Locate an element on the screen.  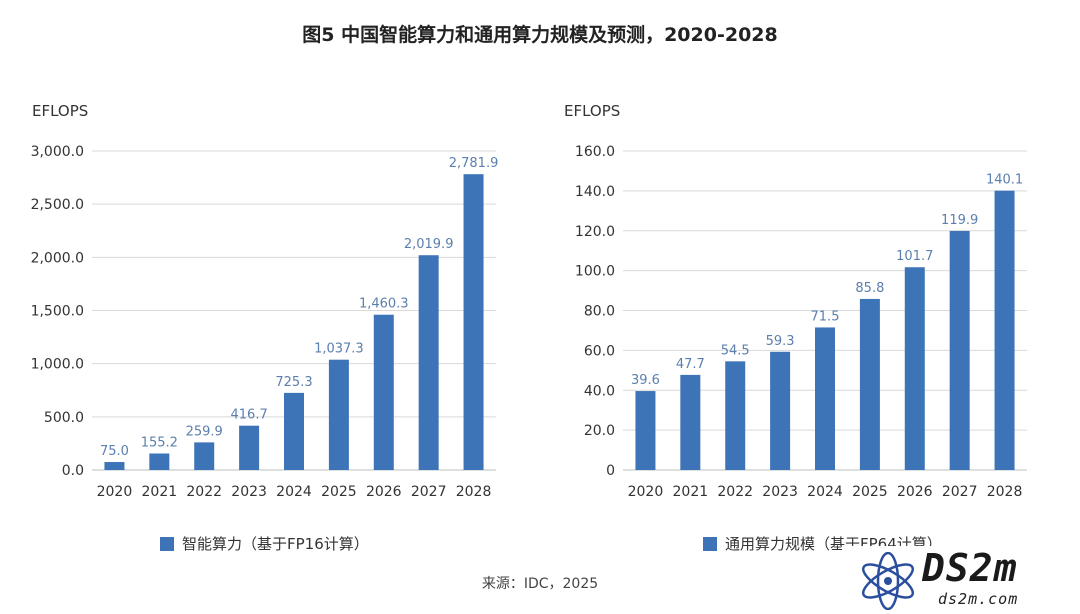
source-note: 来源：IDC，2025 is located at coordinates (540, 584).